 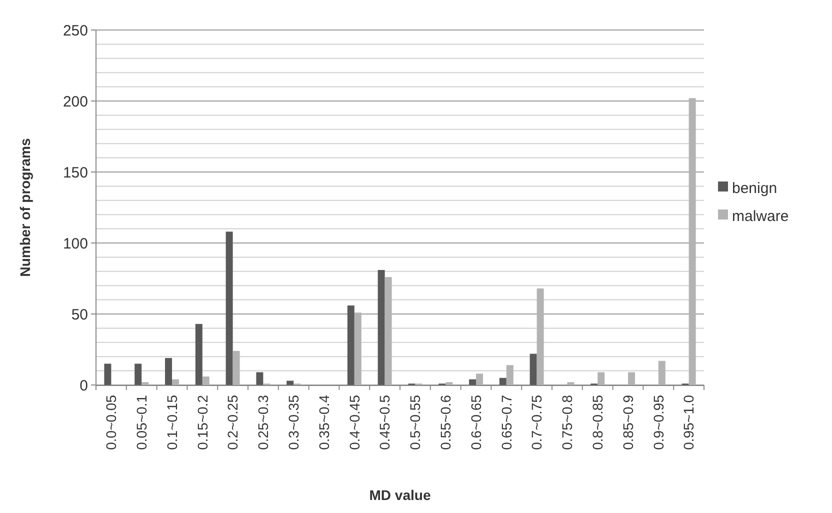 I want to click on x-tick-label: 0.25~0.3, so click(x=263, y=422).